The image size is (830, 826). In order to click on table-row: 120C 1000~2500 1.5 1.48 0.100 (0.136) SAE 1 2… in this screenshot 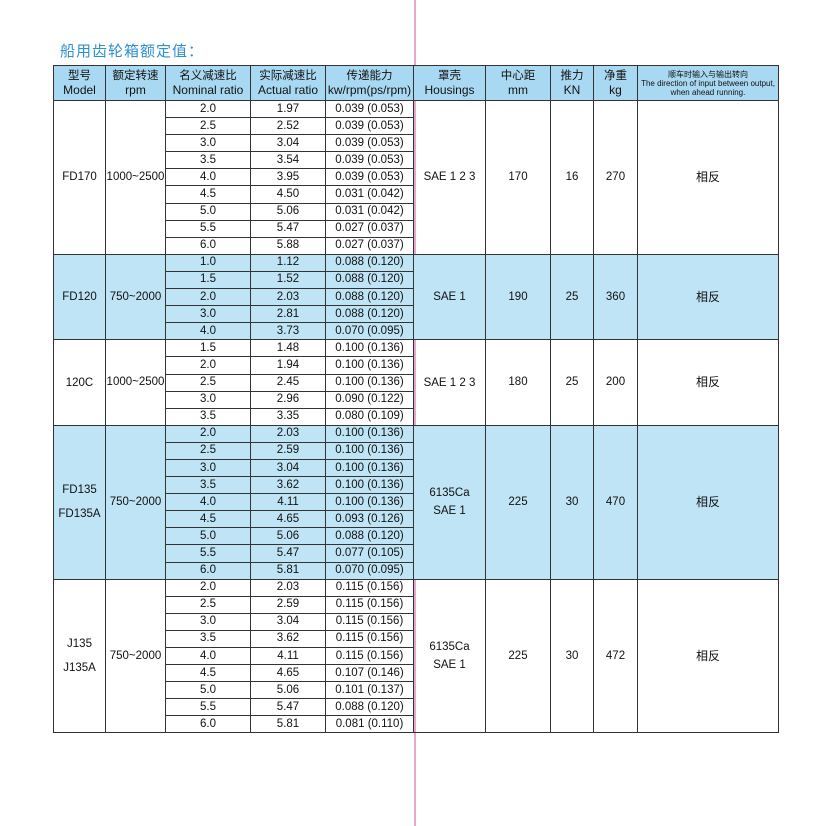, I will do `click(416, 382)`.